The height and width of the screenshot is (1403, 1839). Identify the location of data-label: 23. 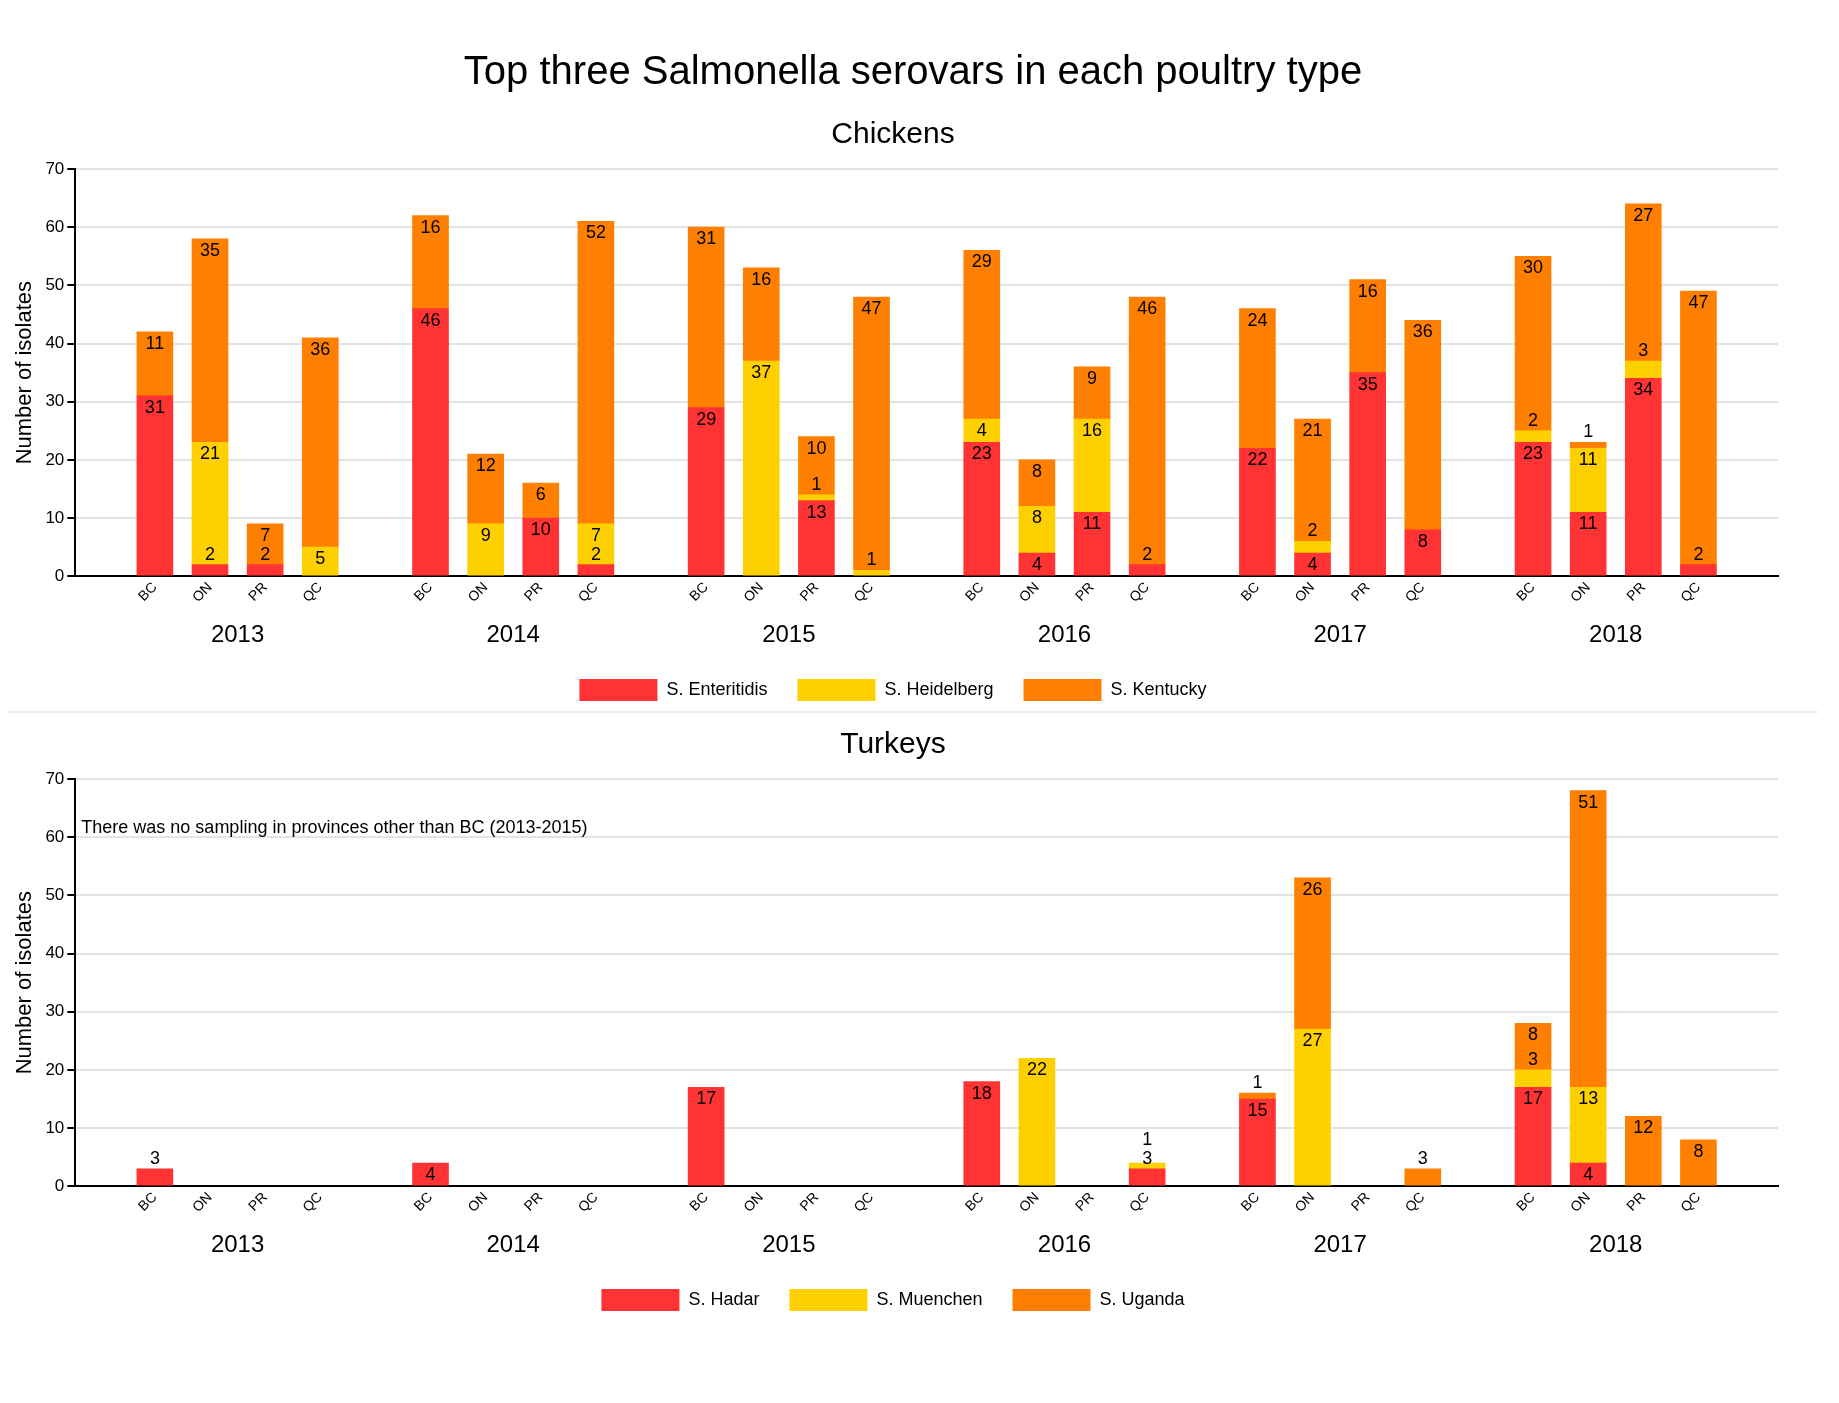
(981, 453).